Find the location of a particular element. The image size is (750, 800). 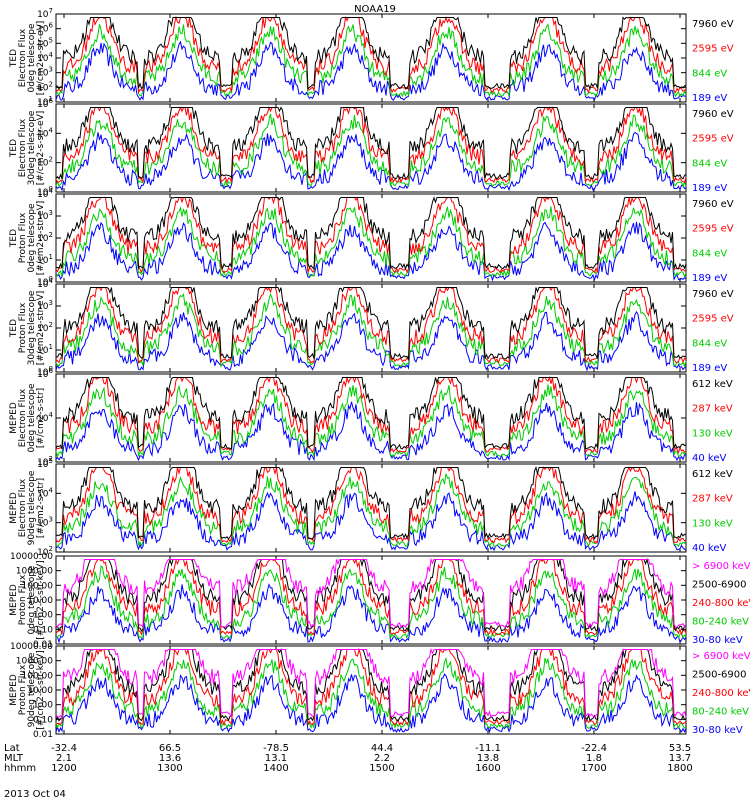

legend-entry: 612 keV is located at coordinates (712, 474).